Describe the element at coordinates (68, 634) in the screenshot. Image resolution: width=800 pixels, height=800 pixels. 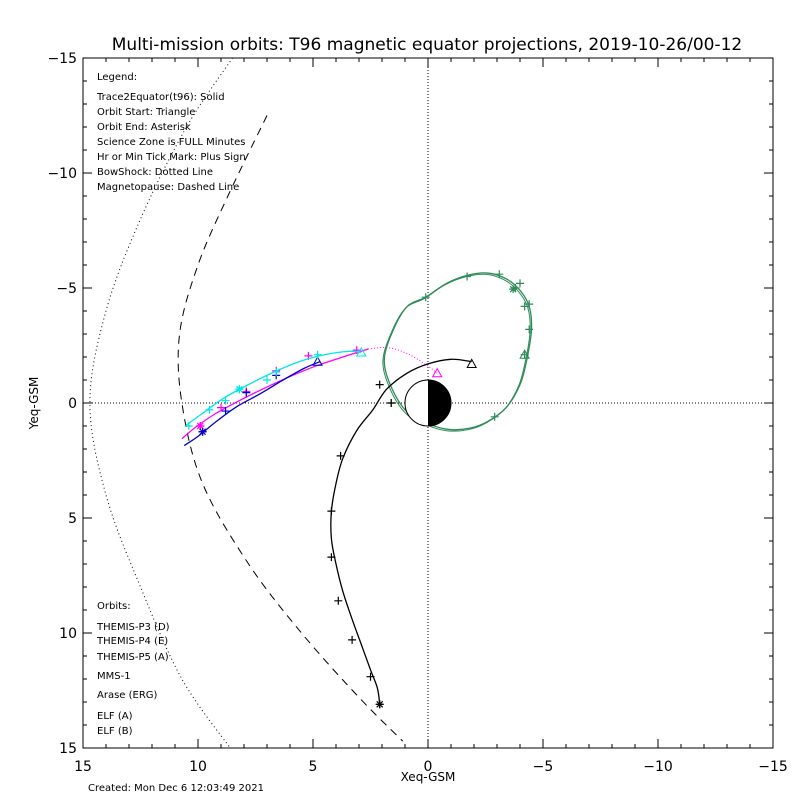
I see `y-tick-label: 10` at that location.